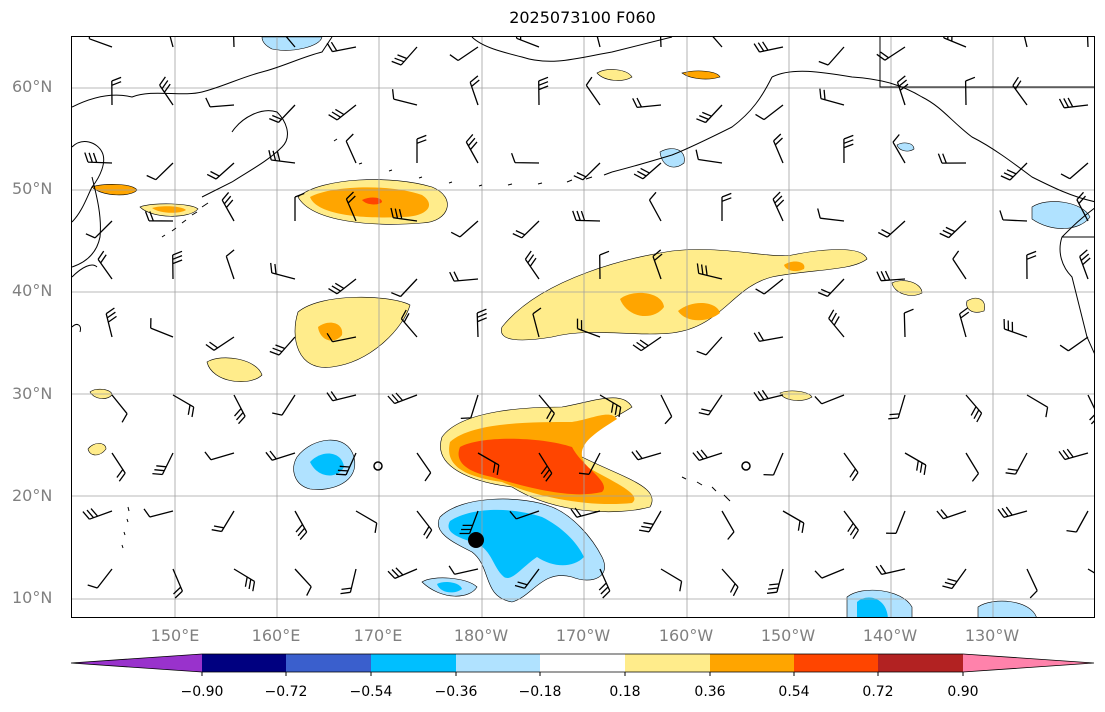 This screenshot has height=712, width=1105. What do you see at coordinates (473, 162) in the screenshot?
I see `coastline-aleutians` at bounding box center [473, 162].